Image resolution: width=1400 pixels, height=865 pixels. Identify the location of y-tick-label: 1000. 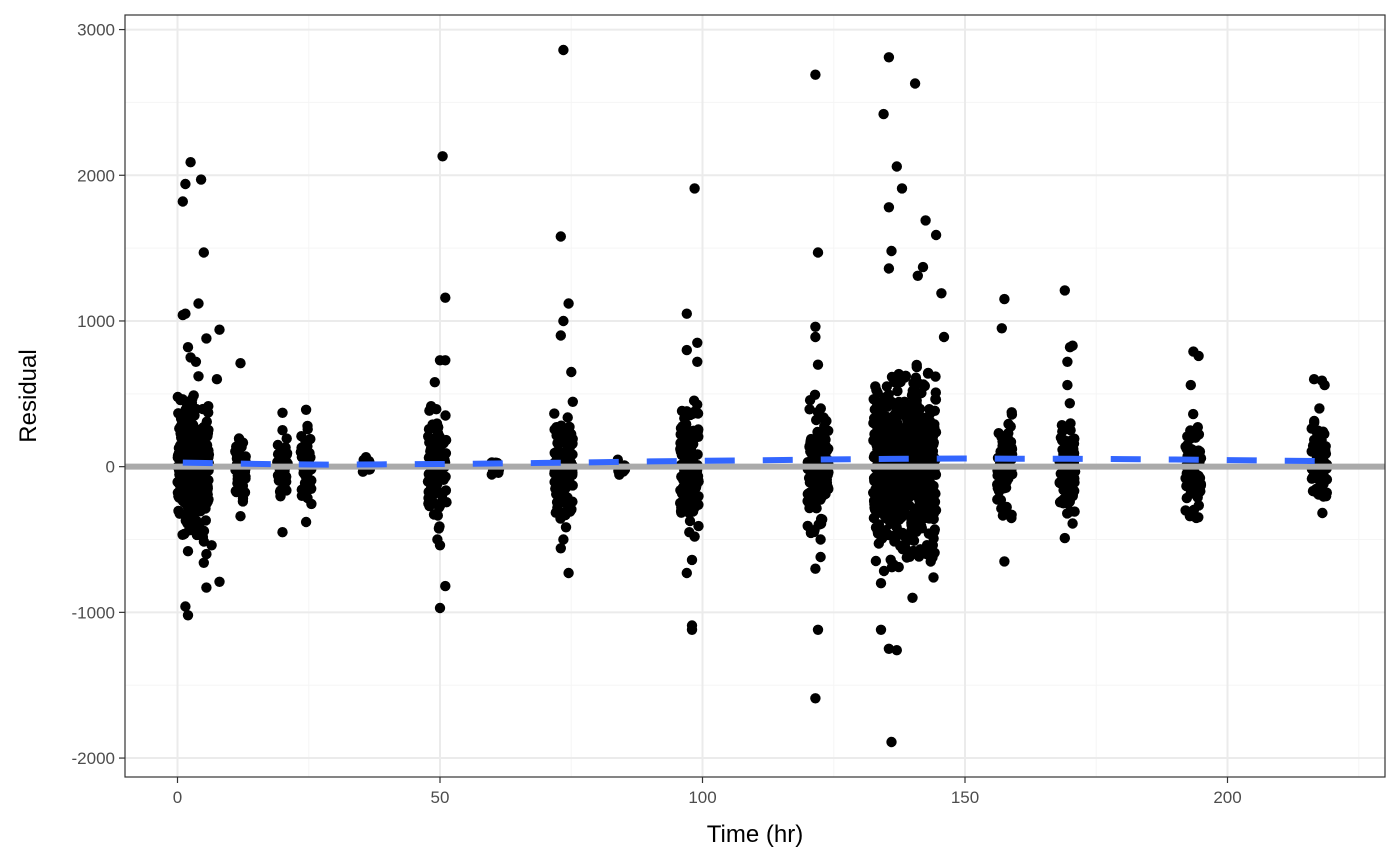
(96, 321).